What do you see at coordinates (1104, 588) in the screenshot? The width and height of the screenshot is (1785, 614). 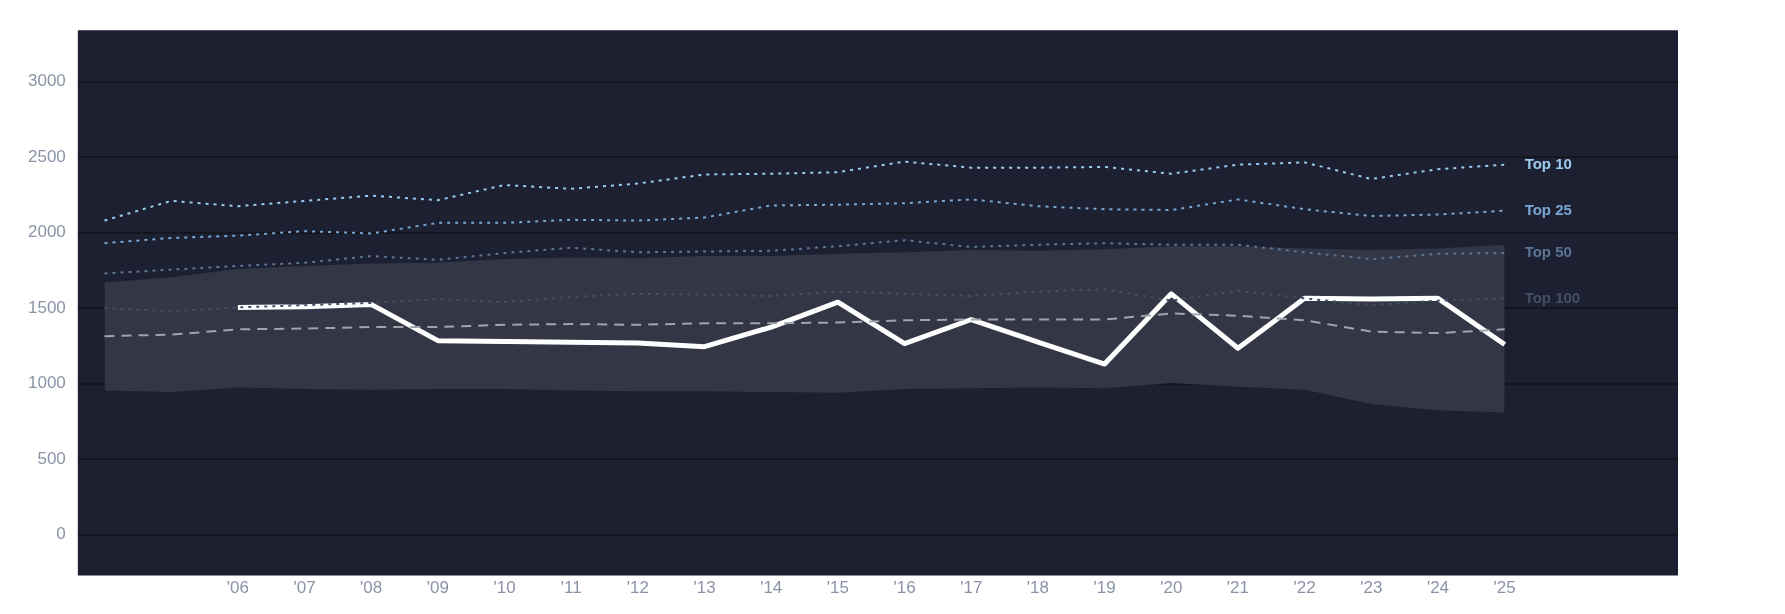 I see `x-tick-label: '19` at bounding box center [1104, 588].